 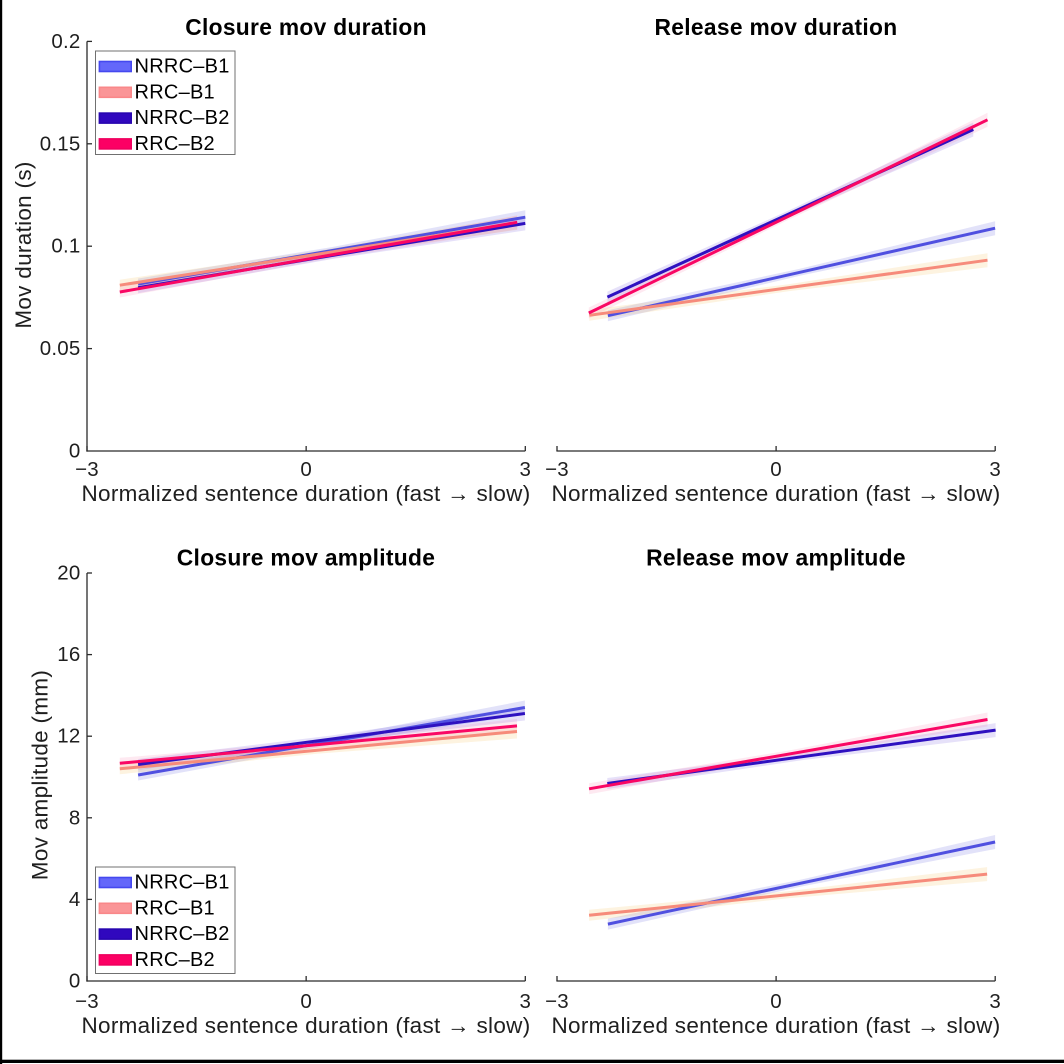 I want to click on svg-text: Closure mov amplitude, so click(x=306, y=558).